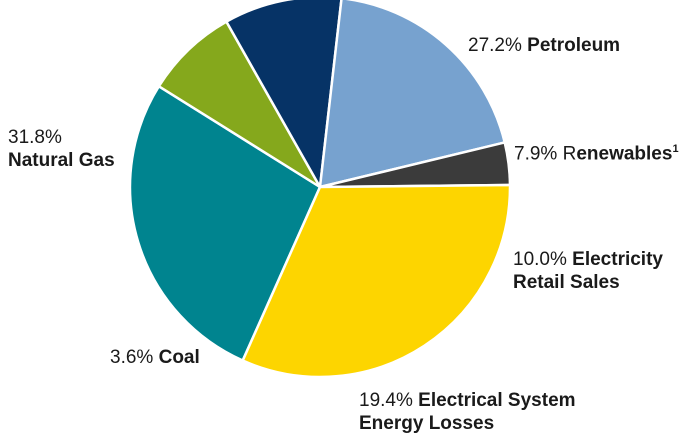 The height and width of the screenshot is (435, 693). Describe the element at coordinates (386, 400) in the screenshot. I see `label-losses-percent: 19.4%` at that location.